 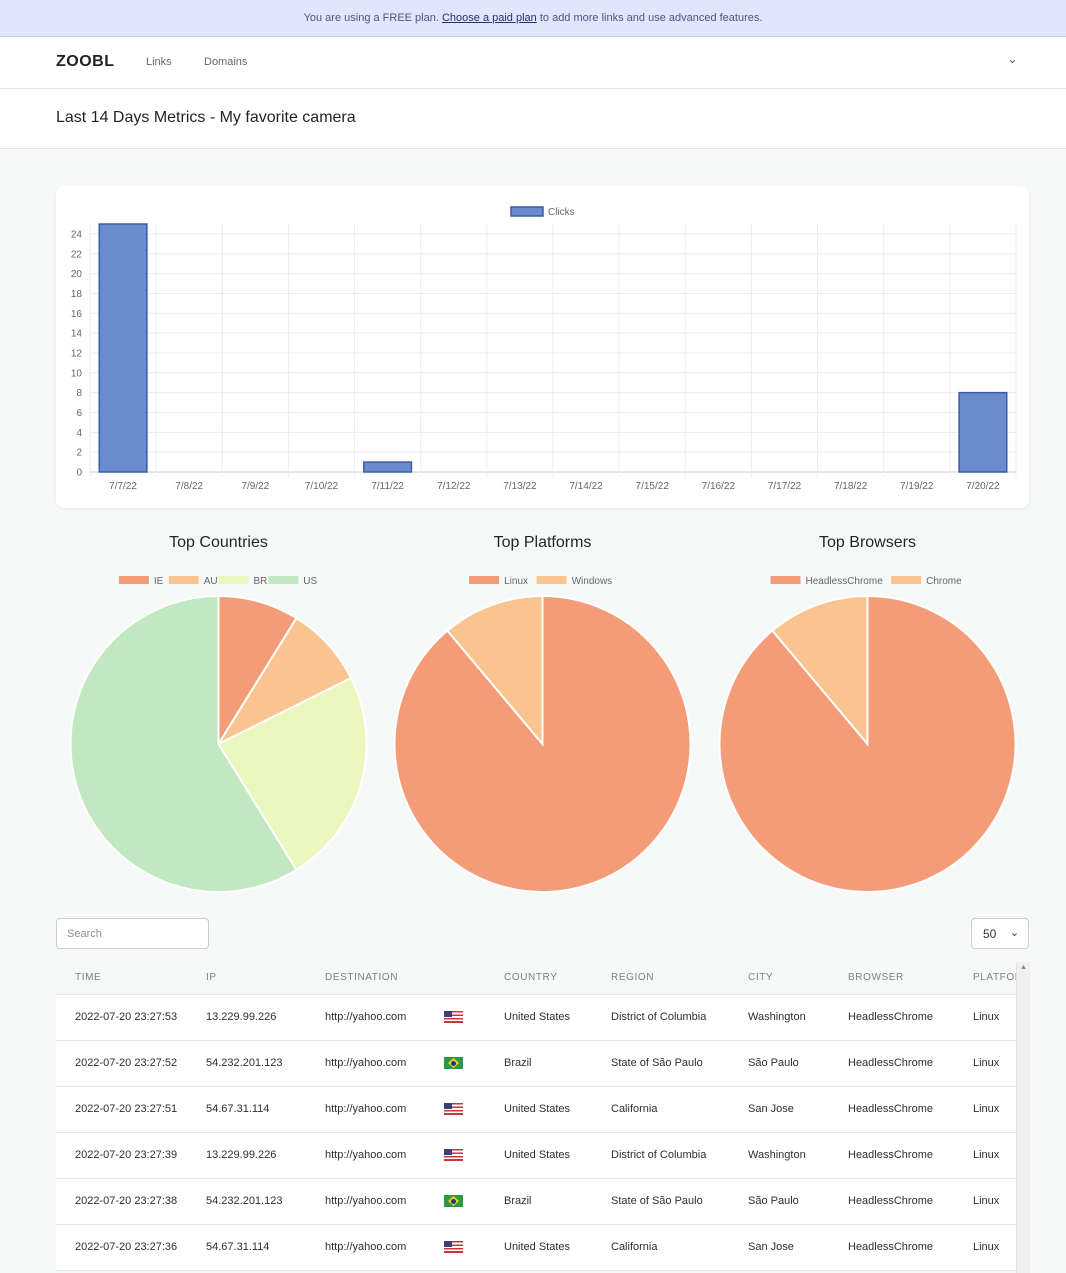 I want to click on pie-slice-chrome, so click(x=819, y=670).